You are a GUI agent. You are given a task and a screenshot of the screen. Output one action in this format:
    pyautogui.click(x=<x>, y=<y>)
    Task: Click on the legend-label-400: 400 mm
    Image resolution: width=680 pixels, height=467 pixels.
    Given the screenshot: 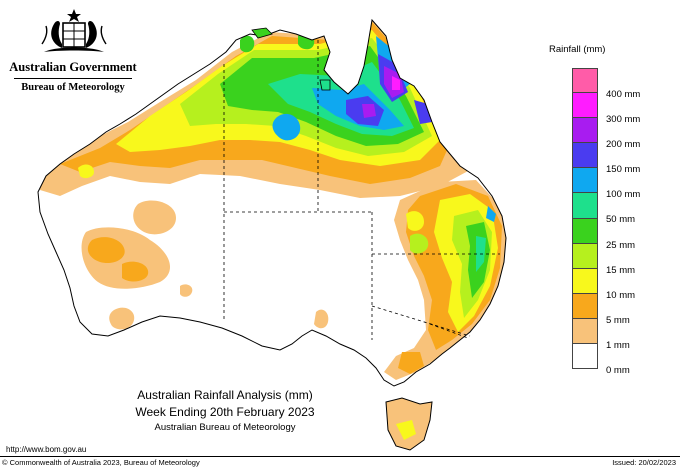 What is the action you would take?
    pyautogui.click(x=623, y=94)
    